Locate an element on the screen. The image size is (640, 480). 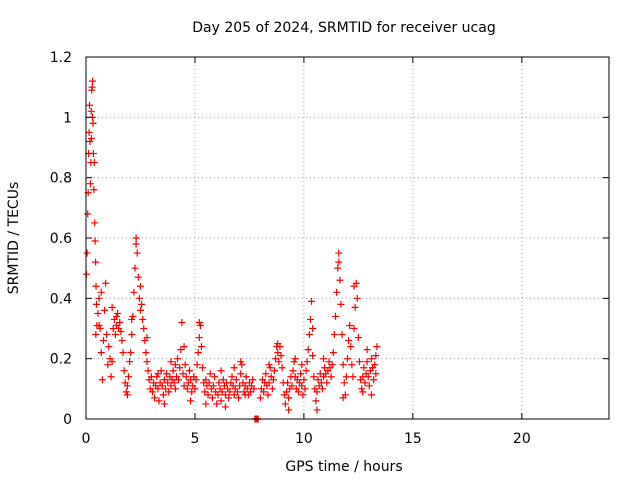
x-tick-label: 20 is located at coordinates (522, 439).